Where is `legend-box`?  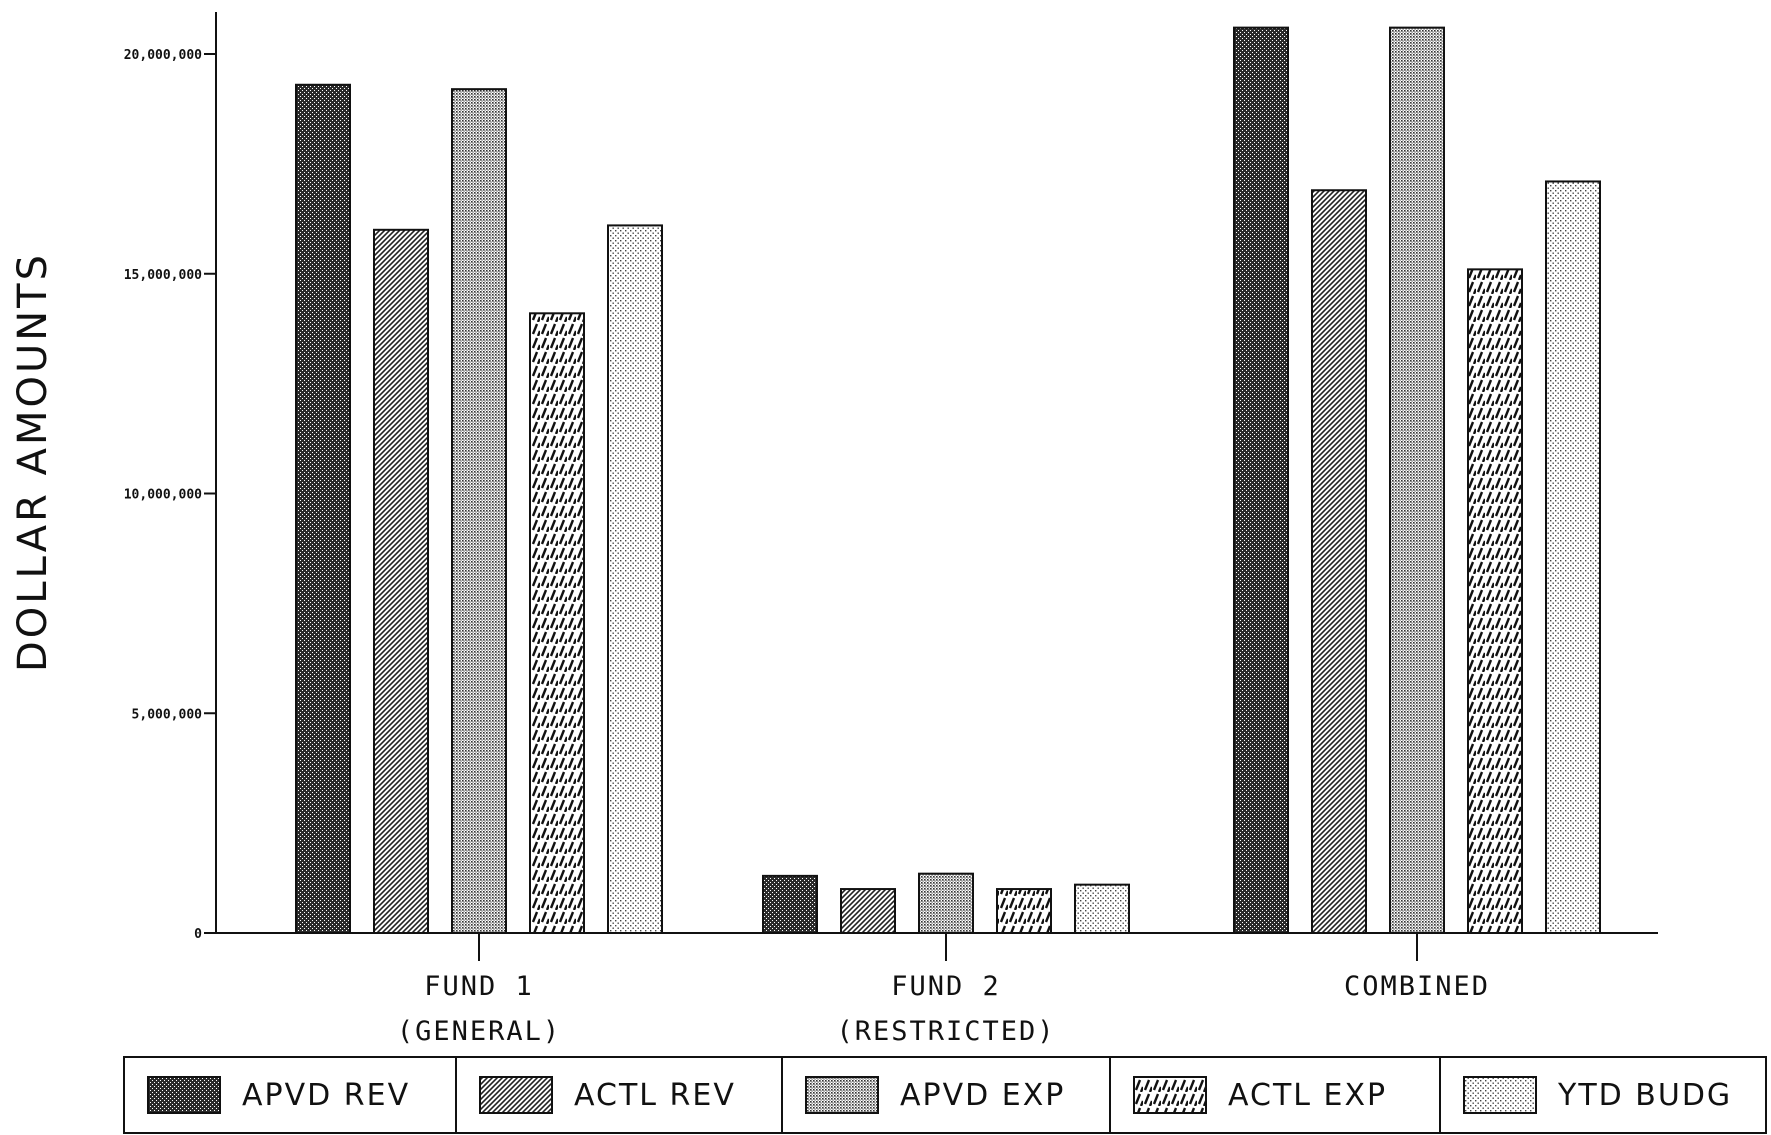 legend-box is located at coordinates (945, 1095).